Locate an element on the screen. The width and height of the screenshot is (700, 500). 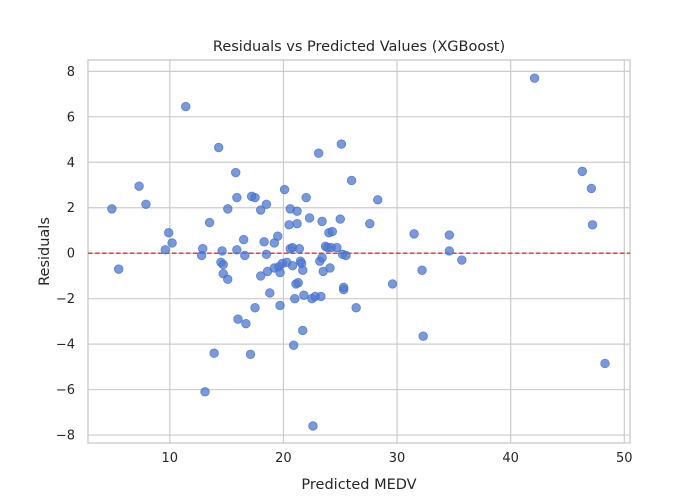
x-tick-label: 10 is located at coordinates (170, 458).